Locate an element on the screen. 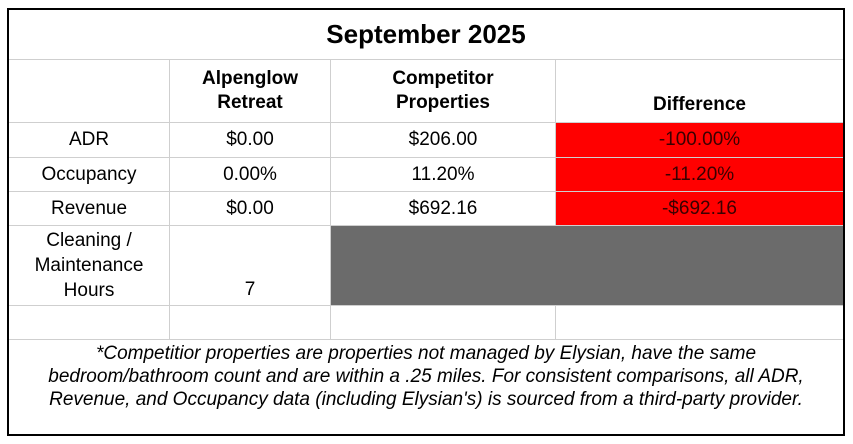 The width and height of the screenshot is (853, 444). difference-value: -100.00% is located at coordinates (699, 140).